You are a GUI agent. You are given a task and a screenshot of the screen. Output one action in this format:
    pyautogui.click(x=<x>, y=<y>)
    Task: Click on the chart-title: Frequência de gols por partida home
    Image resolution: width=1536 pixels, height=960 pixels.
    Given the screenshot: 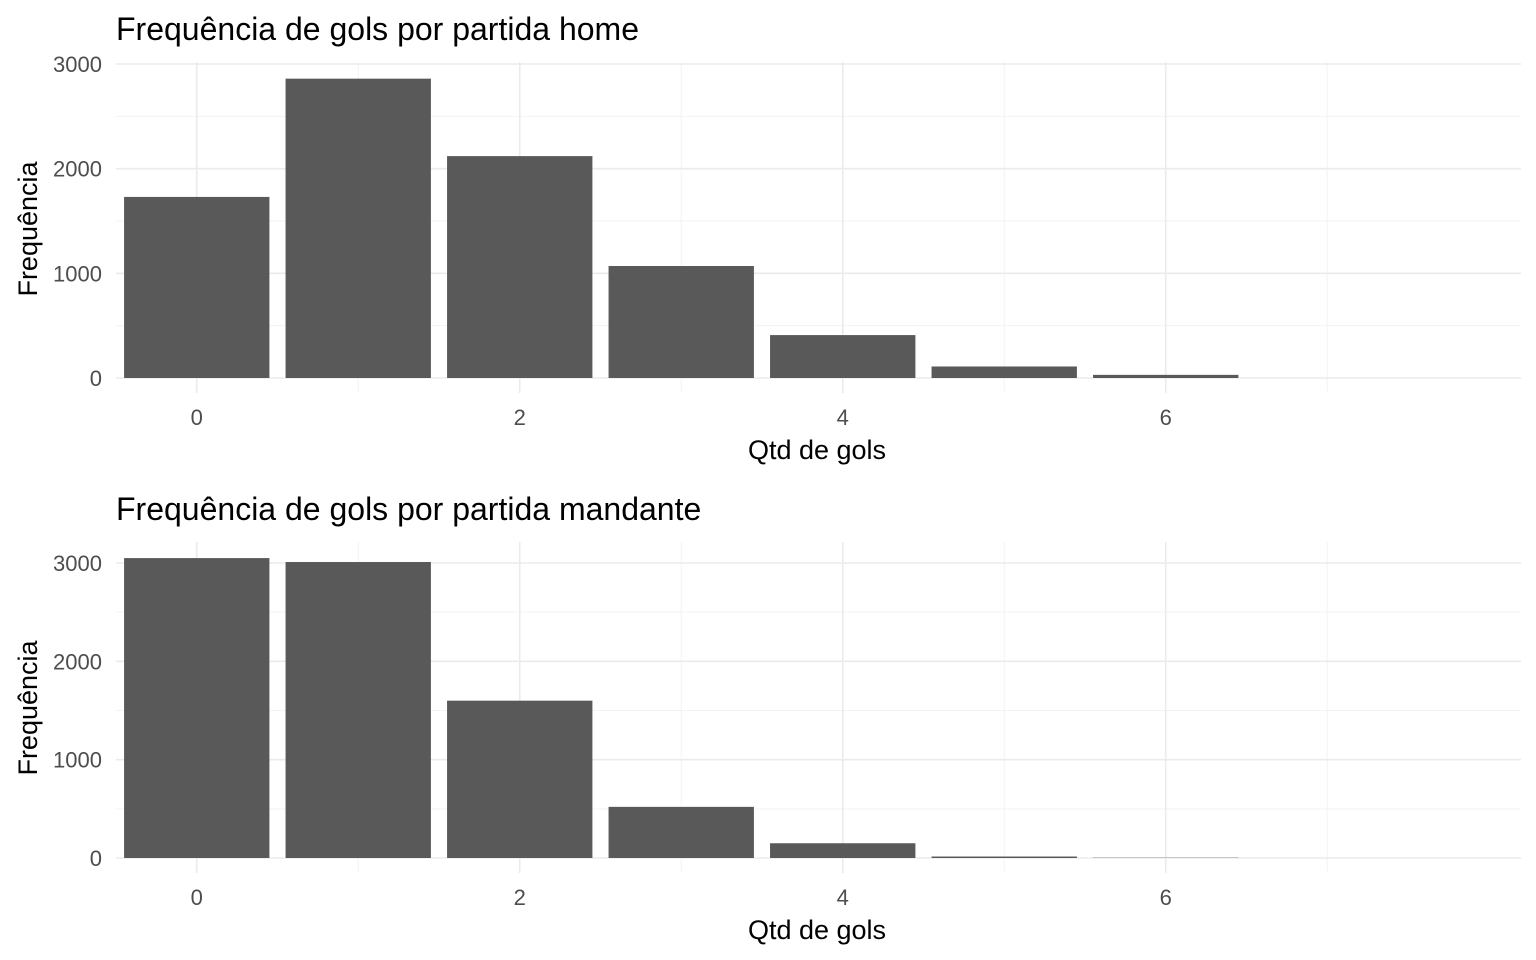 What is the action you would take?
    pyautogui.click(x=377, y=29)
    